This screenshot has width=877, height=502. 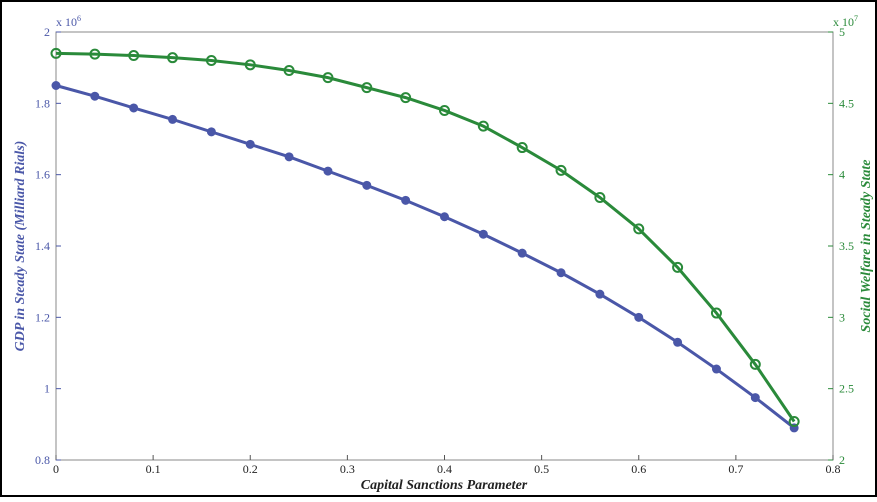 What do you see at coordinates (846, 246) in the screenshot?
I see `y2-tick-label: 3.5` at bounding box center [846, 246].